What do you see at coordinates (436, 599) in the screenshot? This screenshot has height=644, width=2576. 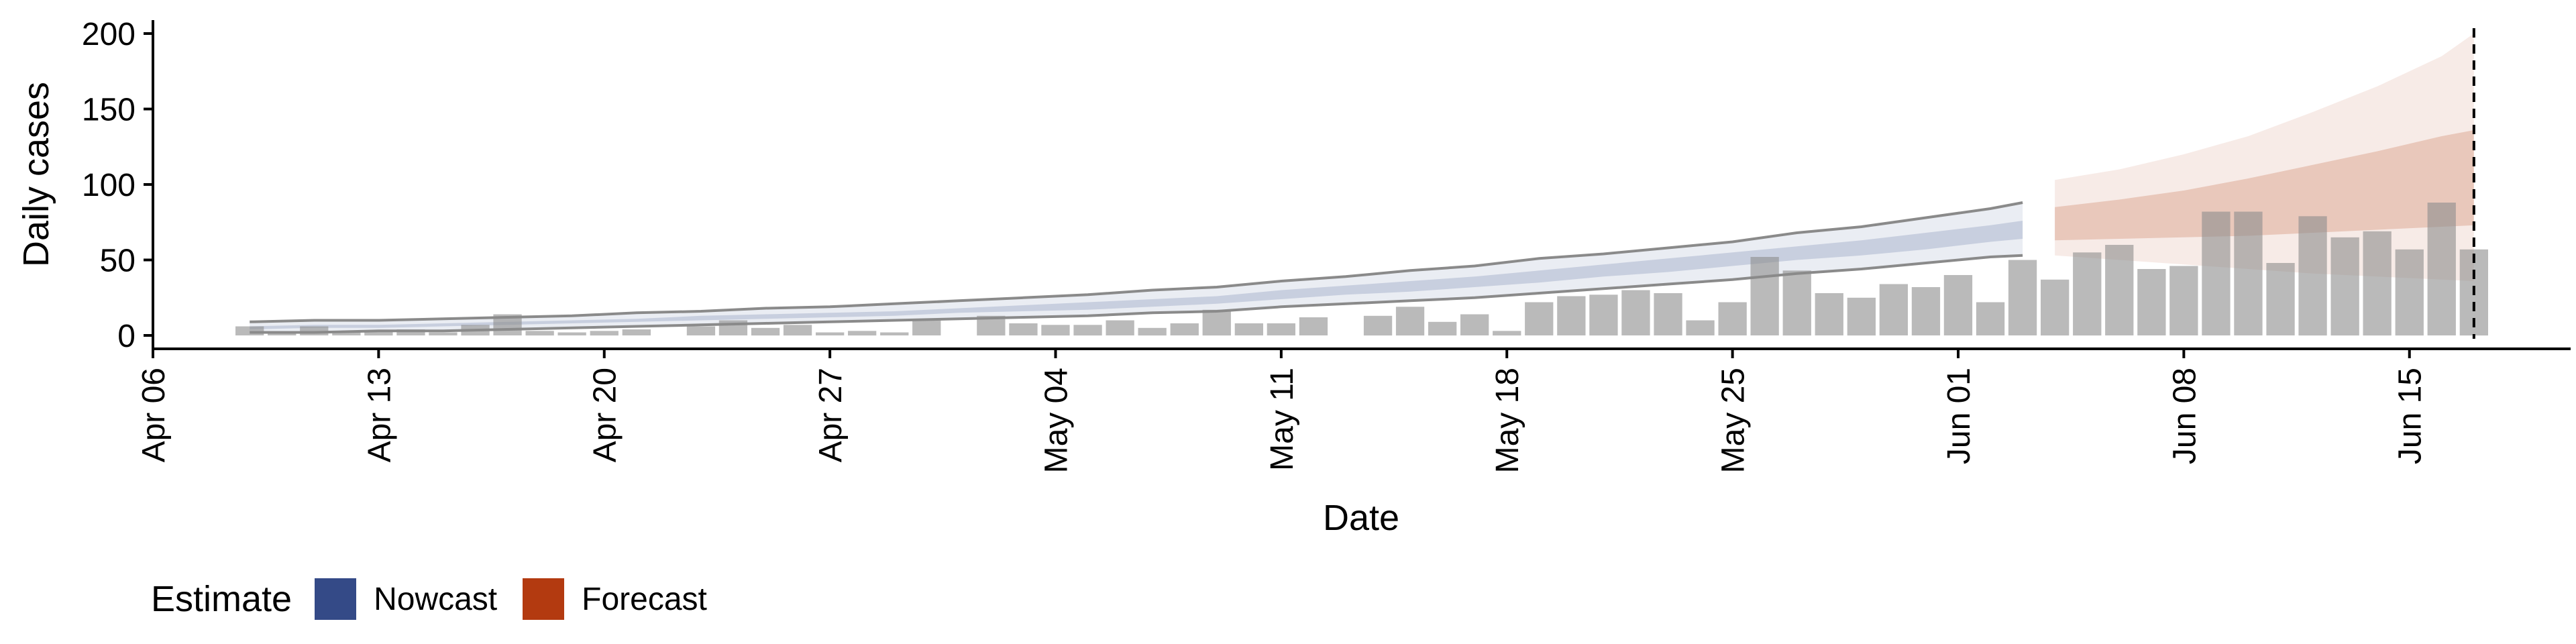 I see `legend-label-nowcast: Nowcast` at bounding box center [436, 599].